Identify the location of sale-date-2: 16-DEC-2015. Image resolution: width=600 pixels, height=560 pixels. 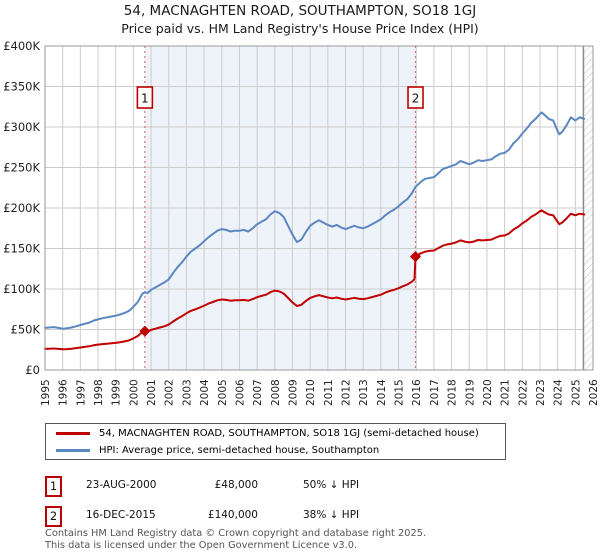
(121, 515).